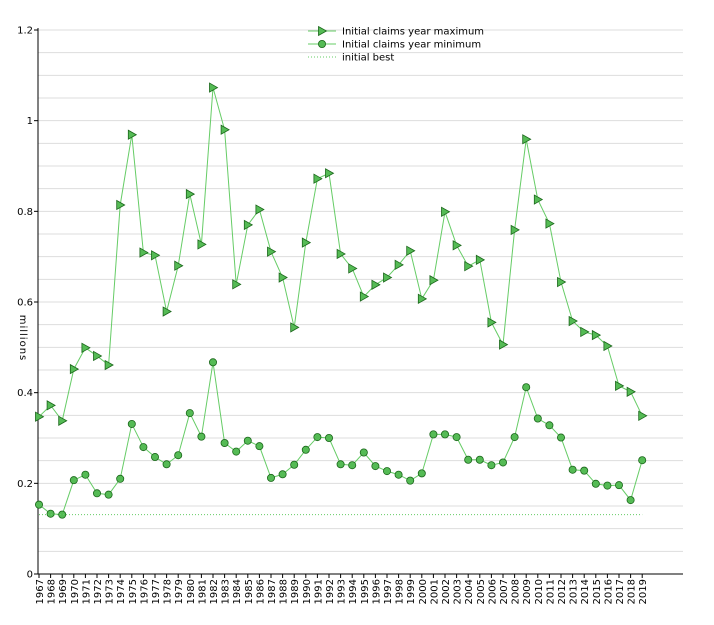 The image size is (714, 625). I want to click on x-tick-label: 1994, so click(353, 591).